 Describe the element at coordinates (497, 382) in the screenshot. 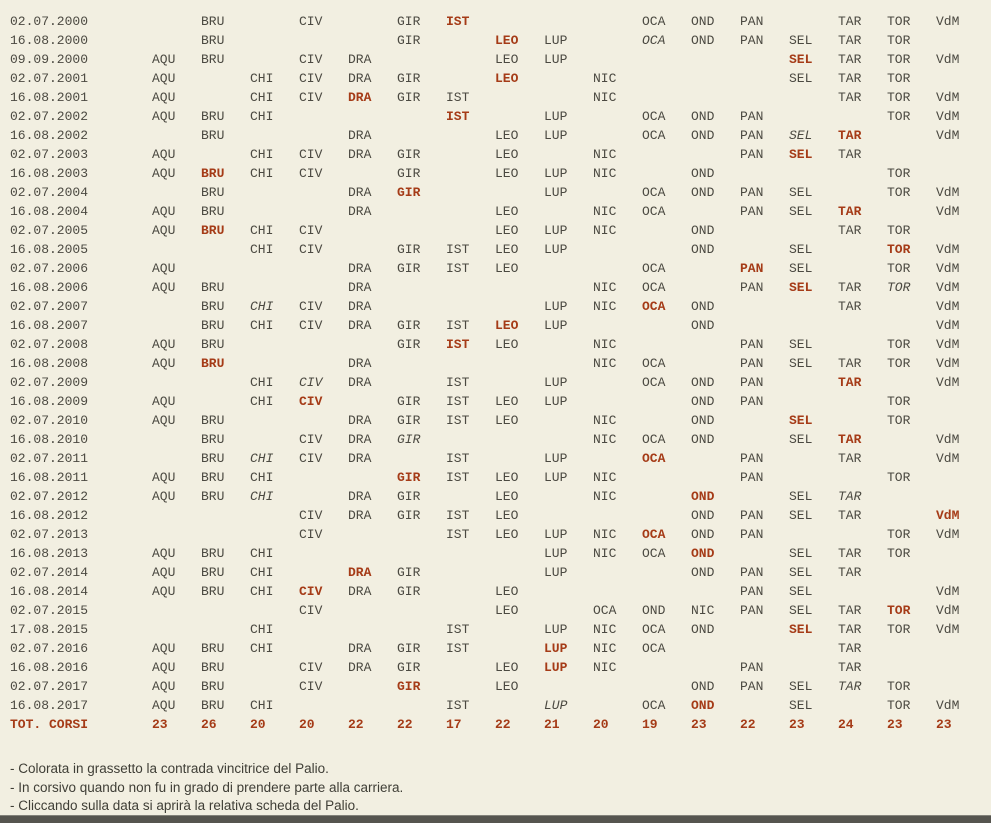

I see `table-row: 02.07.2009 CHI CIV DRA IST LUP OCA OND PAN TAR VdM` at that location.